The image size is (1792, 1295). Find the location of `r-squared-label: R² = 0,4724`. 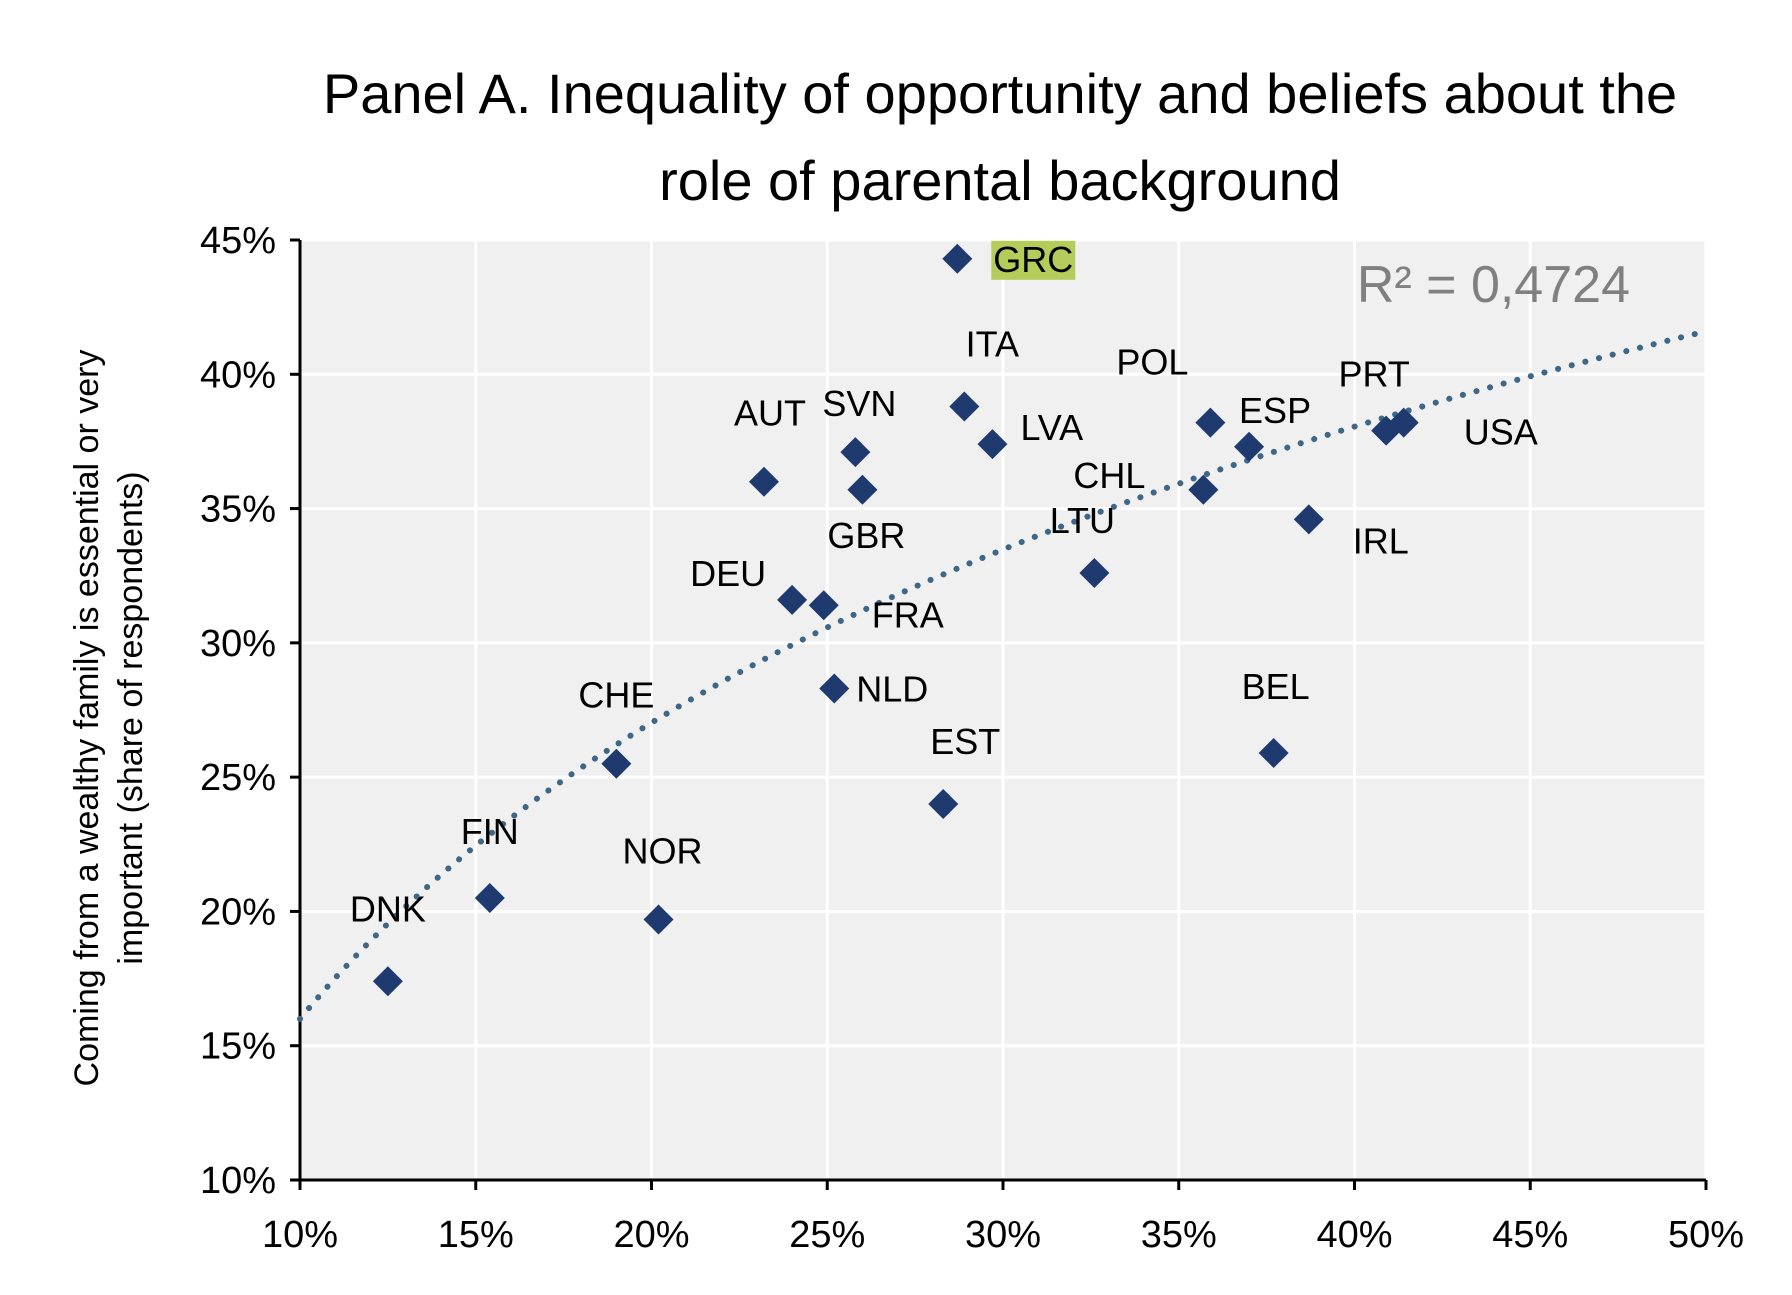

r-squared-label: R² = 0,4724 is located at coordinates (1493, 285).